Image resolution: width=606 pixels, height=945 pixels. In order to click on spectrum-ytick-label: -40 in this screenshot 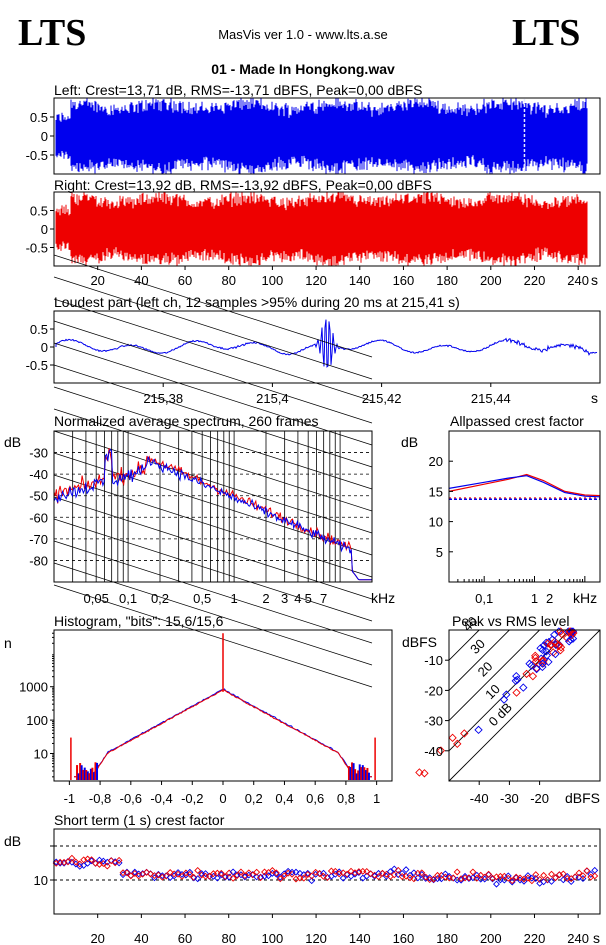, I will do `click(38, 474)`.